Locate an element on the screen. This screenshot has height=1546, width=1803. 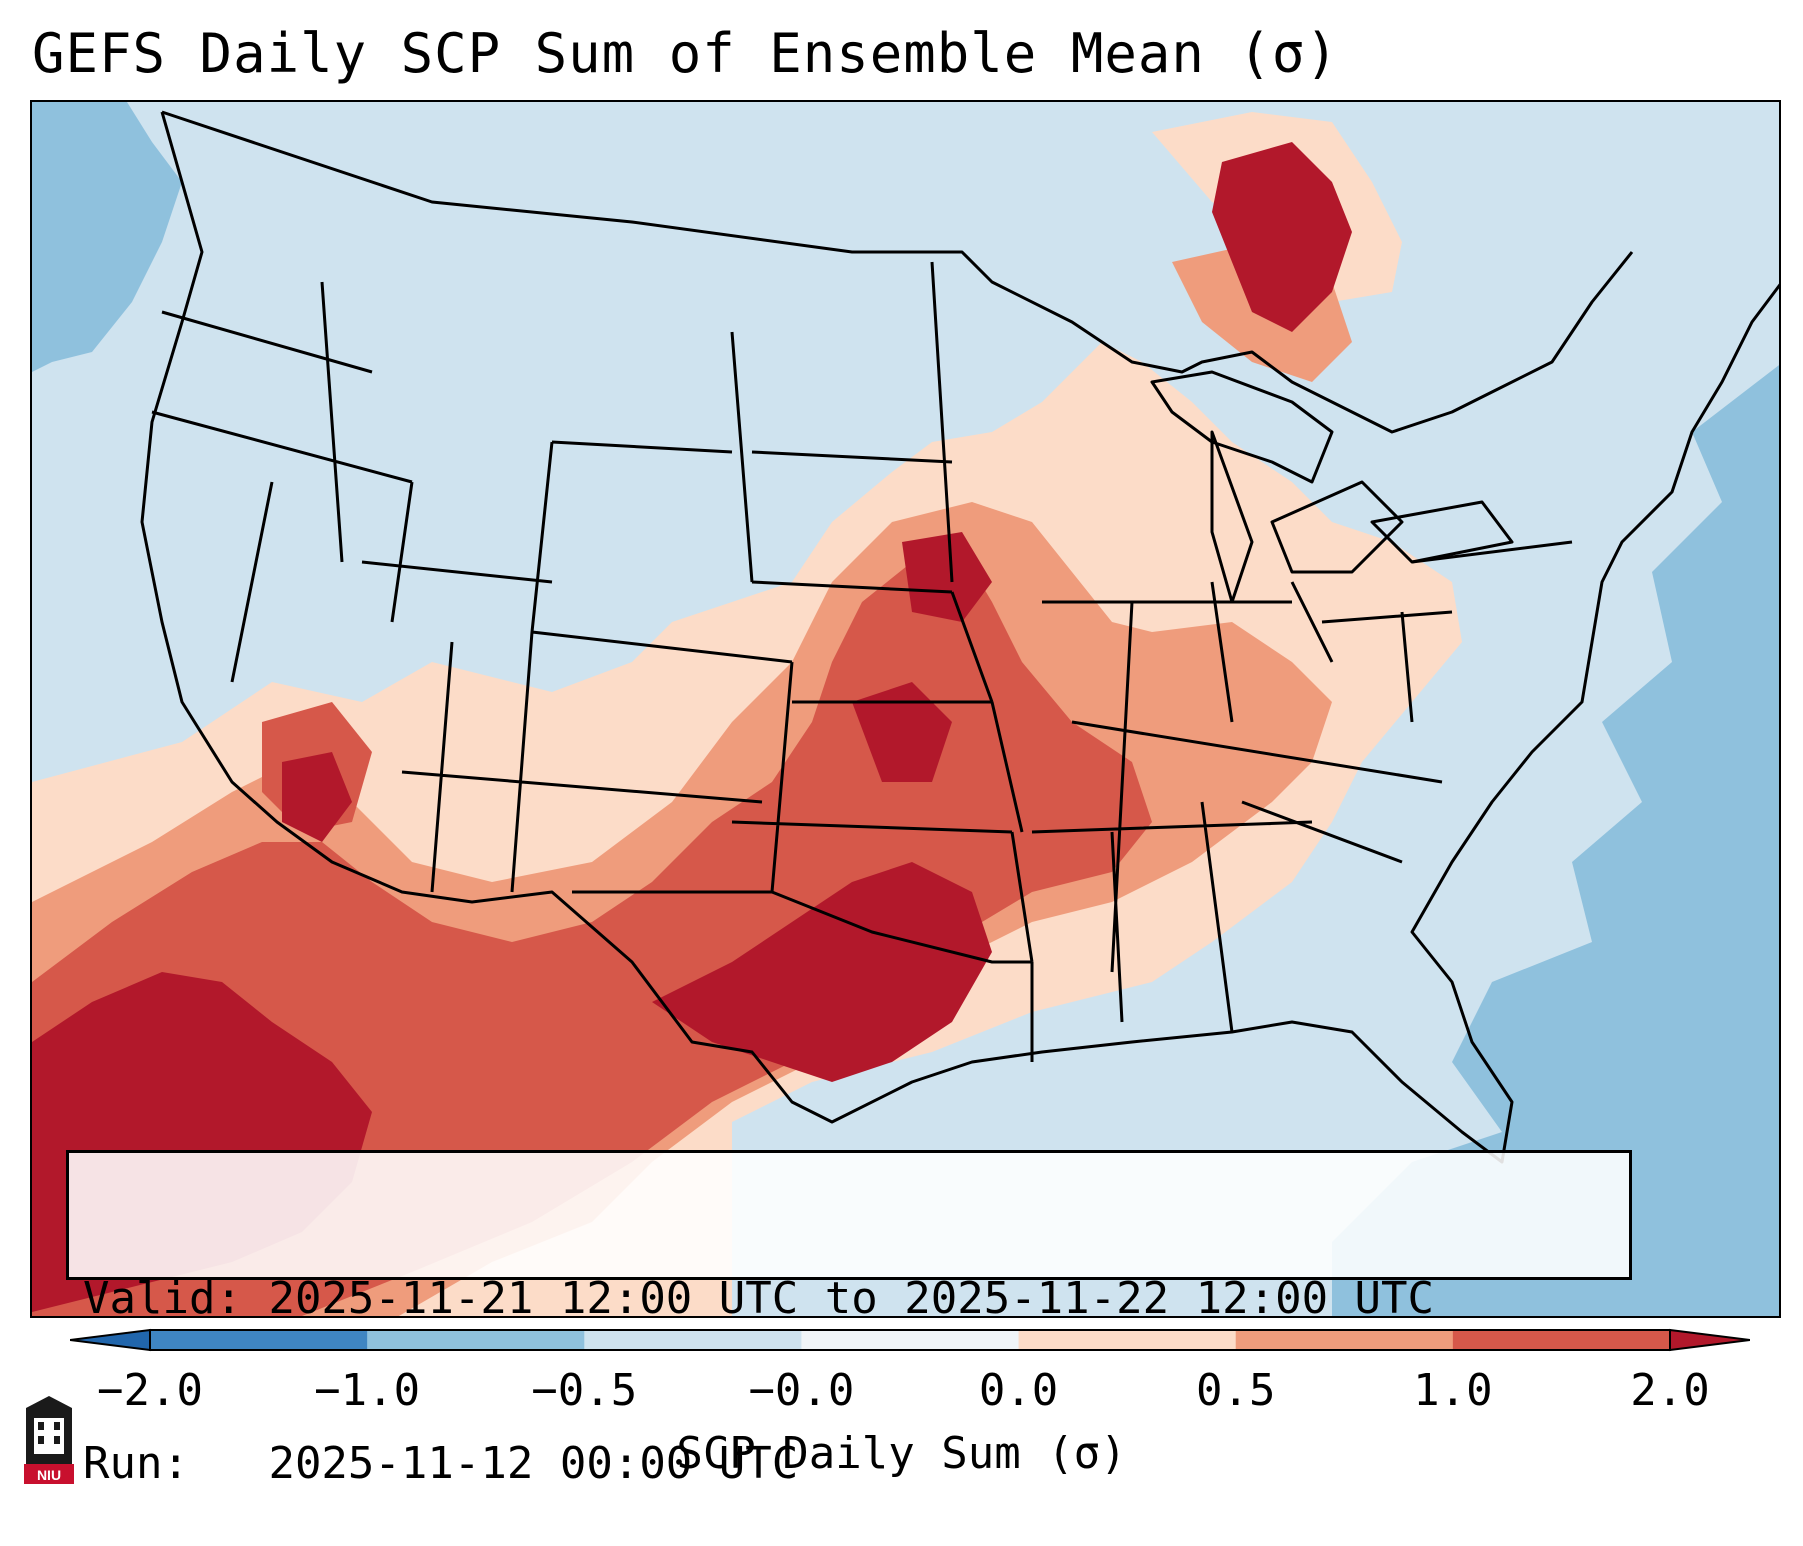
chart-title: GEFS Daily SCP Sum of Ensemble Mean (σ) is located at coordinates (685, 53).